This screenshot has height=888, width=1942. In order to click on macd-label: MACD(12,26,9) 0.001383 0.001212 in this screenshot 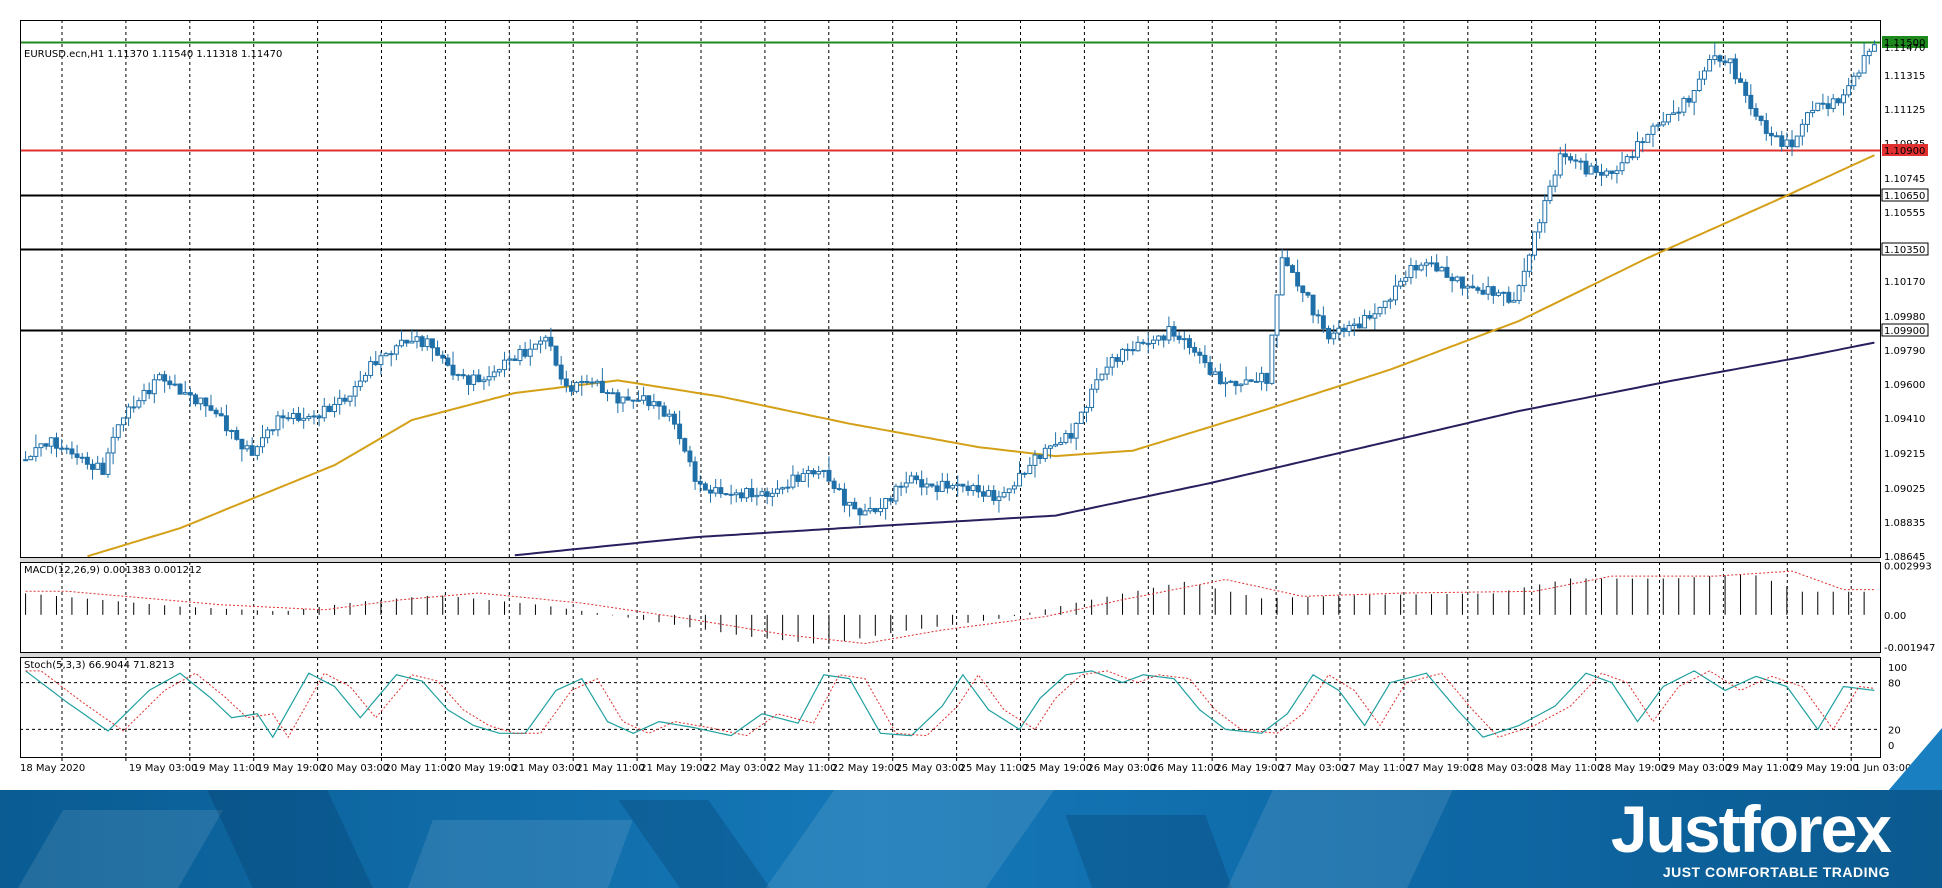, I will do `click(113, 570)`.